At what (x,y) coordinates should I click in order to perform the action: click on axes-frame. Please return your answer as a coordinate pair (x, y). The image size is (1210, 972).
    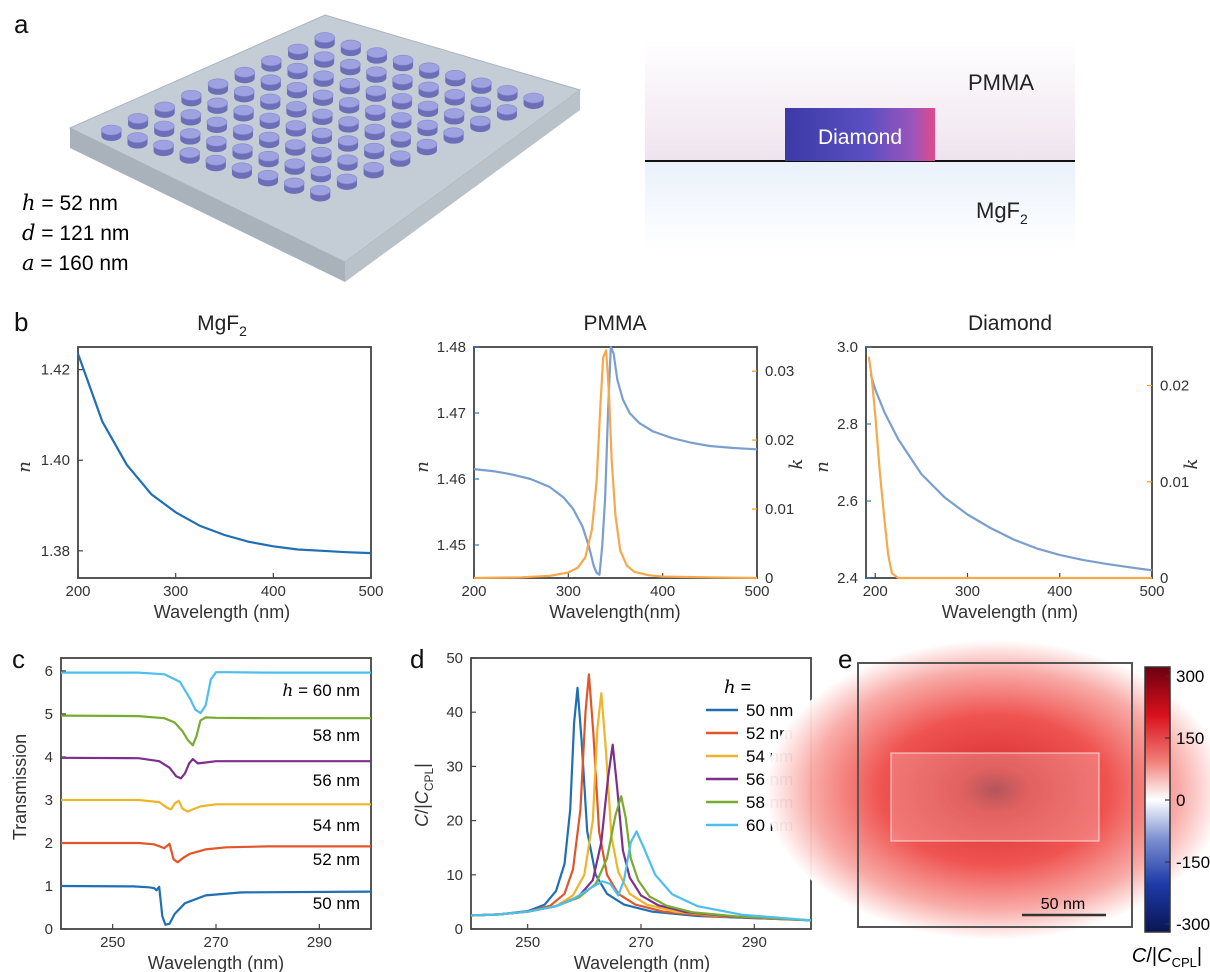
    Looking at the image, I should click on (1009, 462).